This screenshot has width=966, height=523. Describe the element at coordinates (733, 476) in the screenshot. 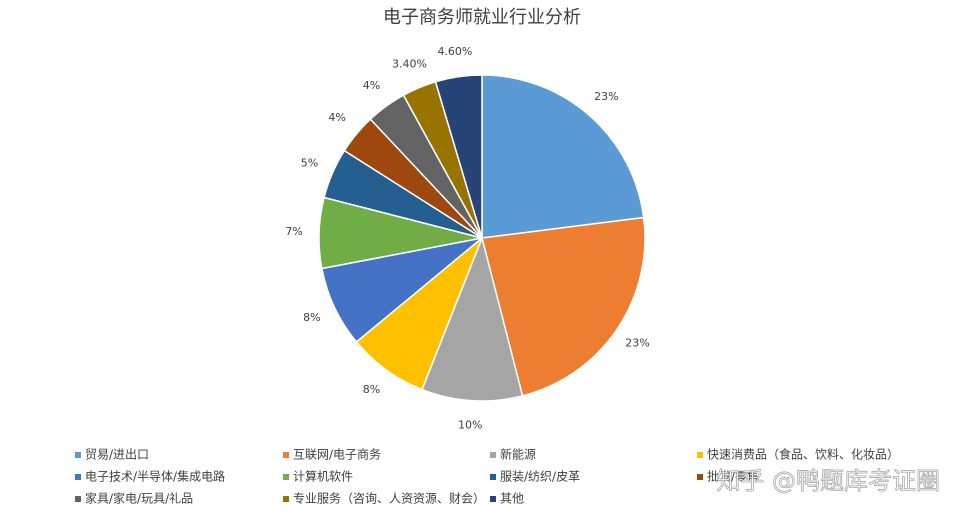

I see `legend-label: 批发/零售` at that location.